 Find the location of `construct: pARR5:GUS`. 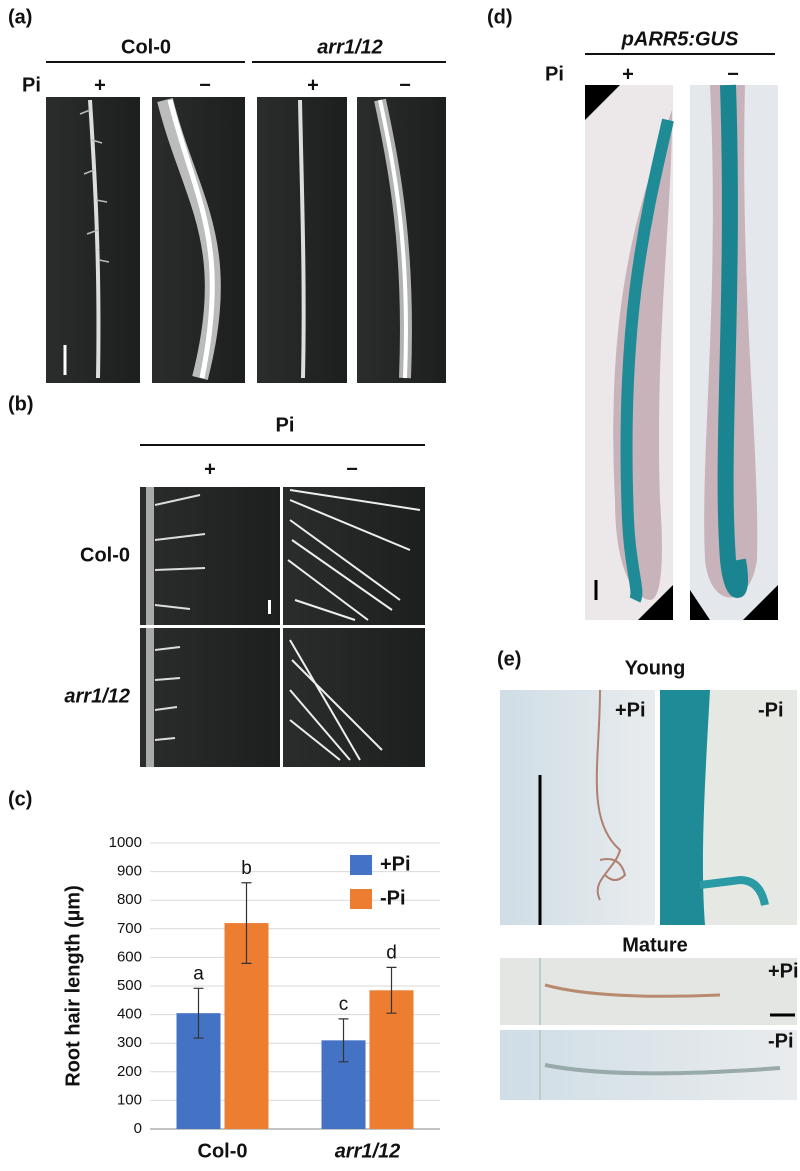

construct: pARR5:GUS is located at coordinates (680, 39).